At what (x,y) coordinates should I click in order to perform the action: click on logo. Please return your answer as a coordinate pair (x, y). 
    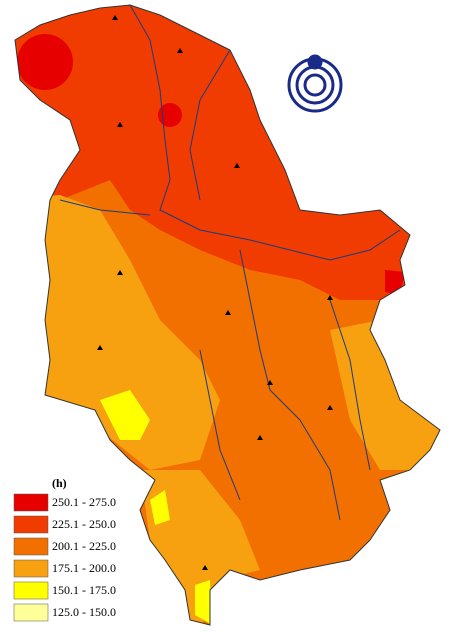
    Looking at the image, I should click on (315, 83).